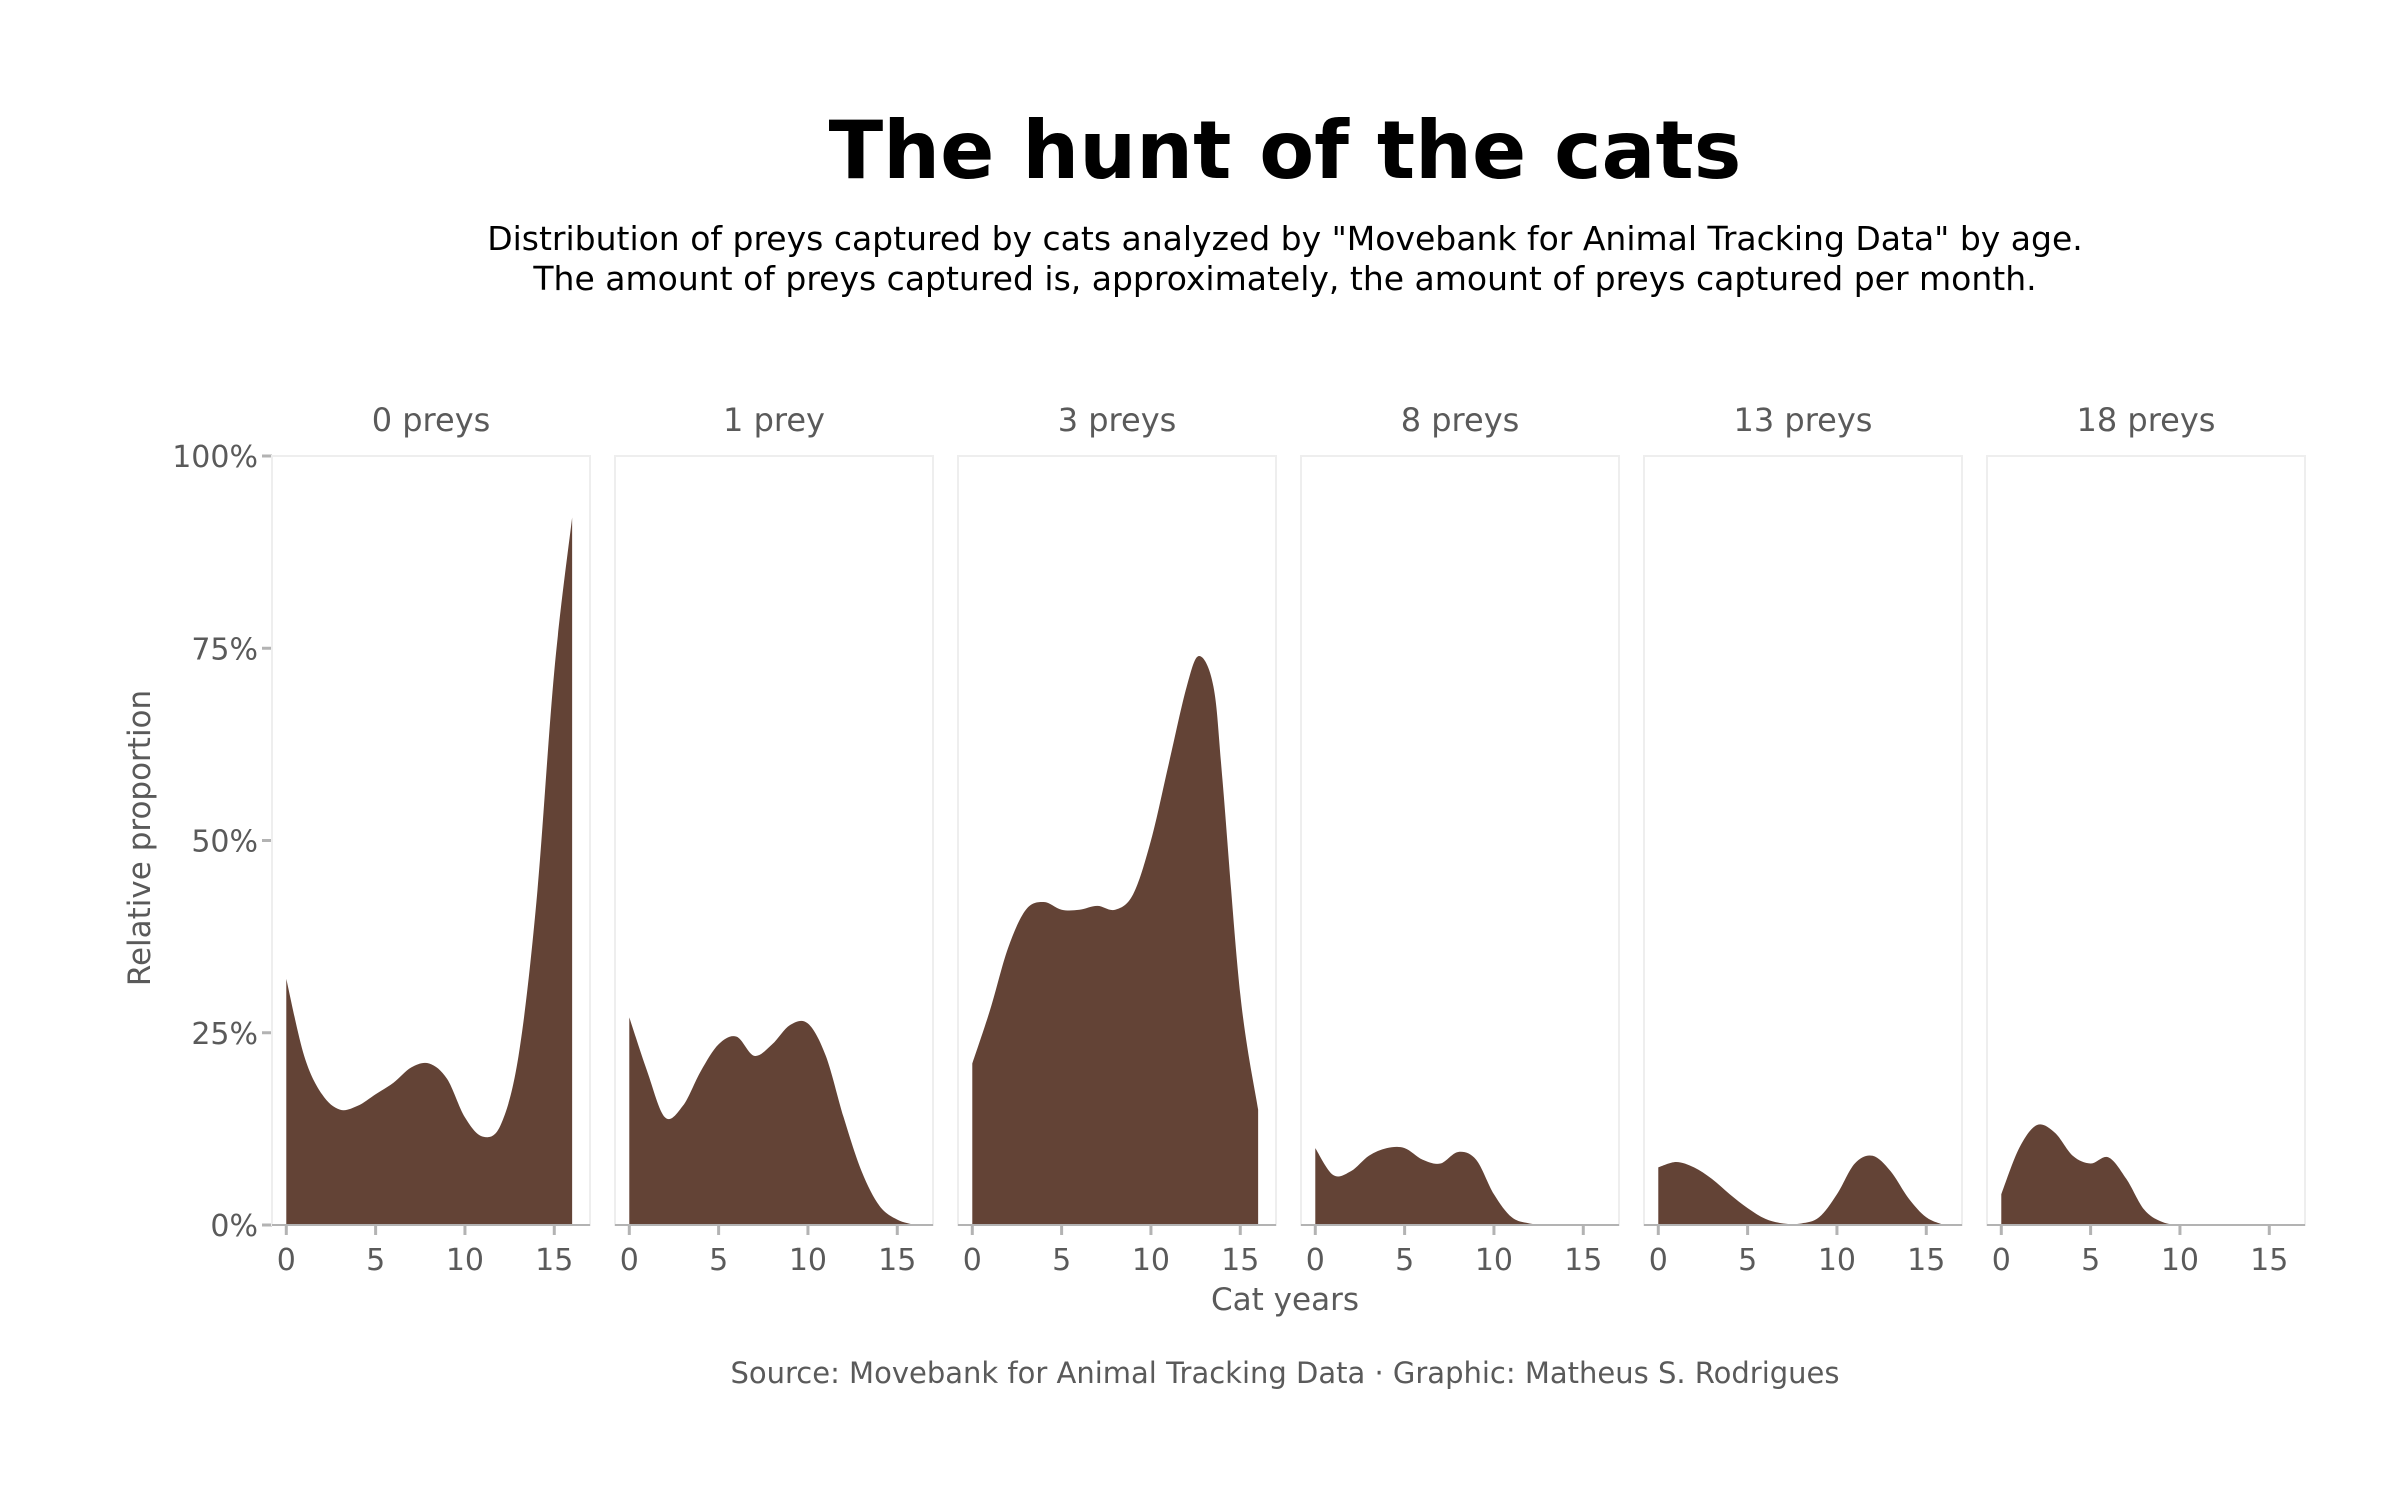  Describe the element at coordinates (2146, 420) in the screenshot. I see `facet-label: 18 preys` at that location.